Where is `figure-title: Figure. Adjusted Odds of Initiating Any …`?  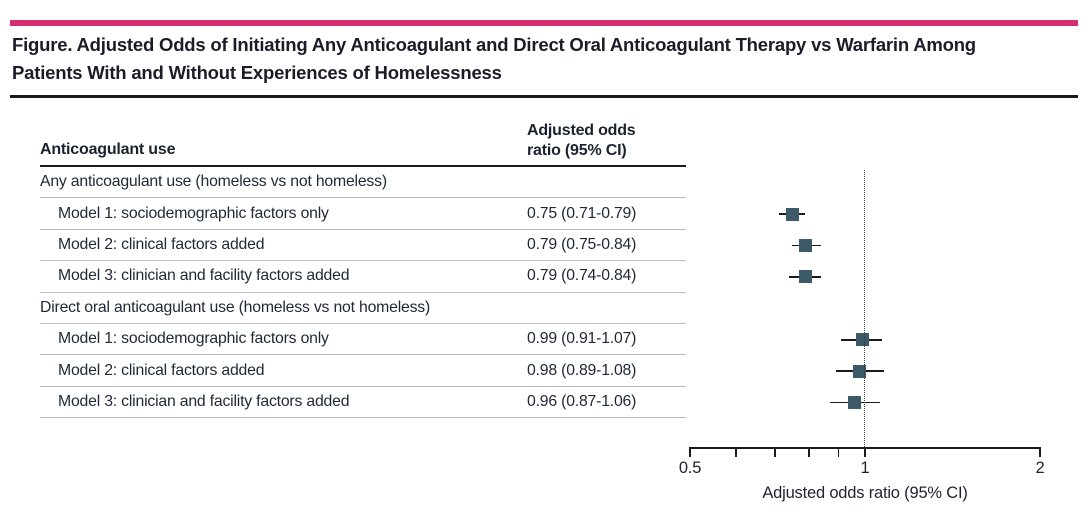 figure-title: Figure. Adjusted Odds of Initiating Any … is located at coordinates (494, 58).